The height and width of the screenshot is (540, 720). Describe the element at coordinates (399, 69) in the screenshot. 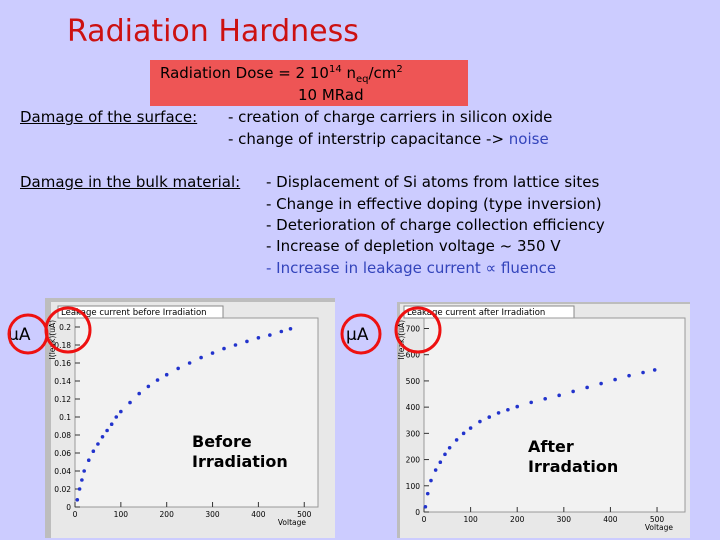

I see `dose-exp2: 2` at that location.